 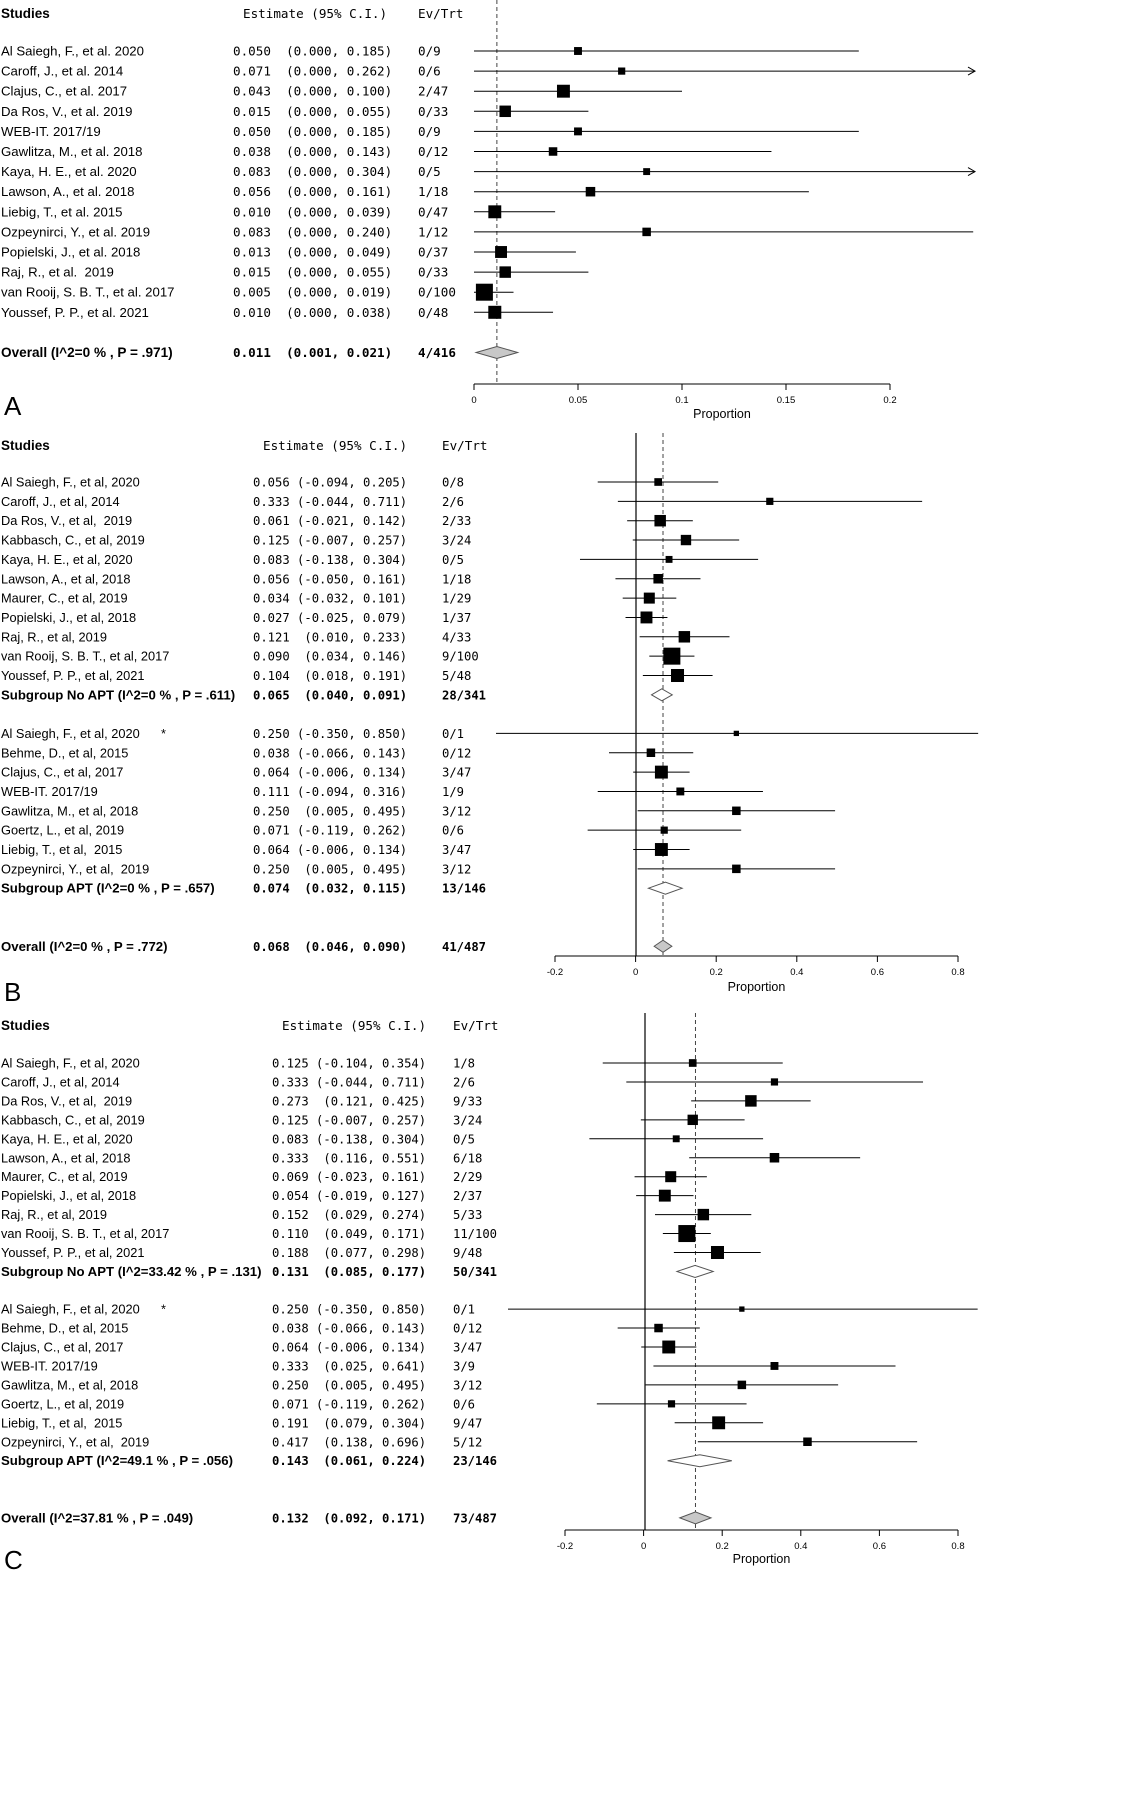 What do you see at coordinates (330, 599) in the screenshot?
I see `study-estimate-ci: 0.034 (-0.032, 0.101)` at bounding box center [330, 599].